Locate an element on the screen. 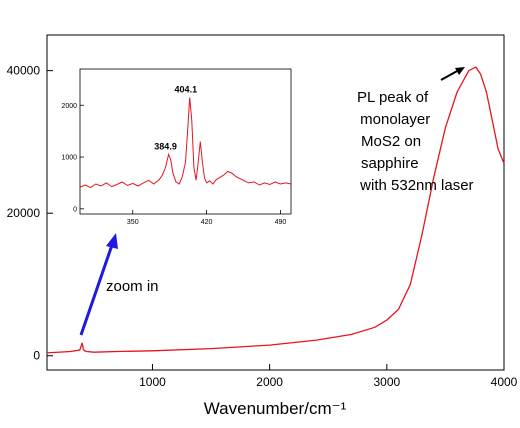 The height and width of the screenshot is (428, 520). zoom-in-label: zoom in is located at coordinates (132, 286).